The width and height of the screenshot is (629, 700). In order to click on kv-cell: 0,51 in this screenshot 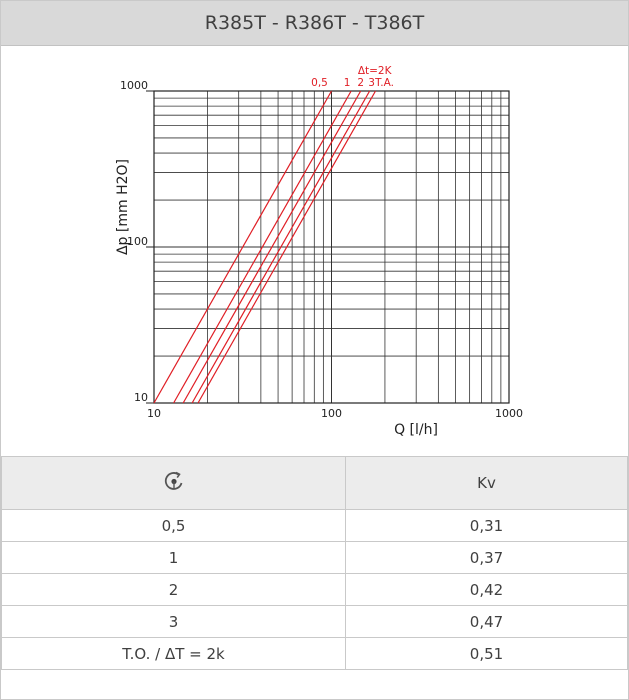, I will do `click(486, 653)`.